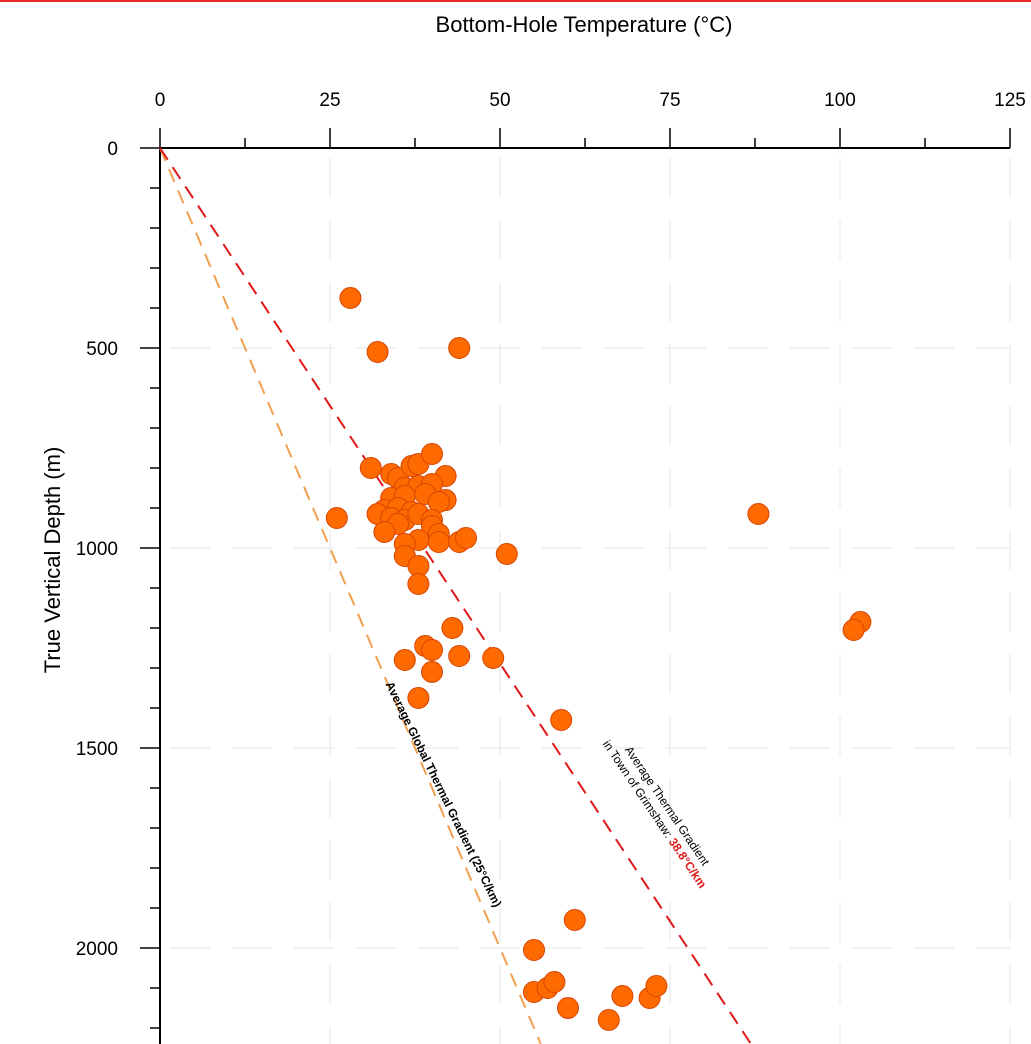  What do you see at coordinates (669, 100) in the screenshot?
I see `x-tick-label: 75` at bounding box center [669, 100].